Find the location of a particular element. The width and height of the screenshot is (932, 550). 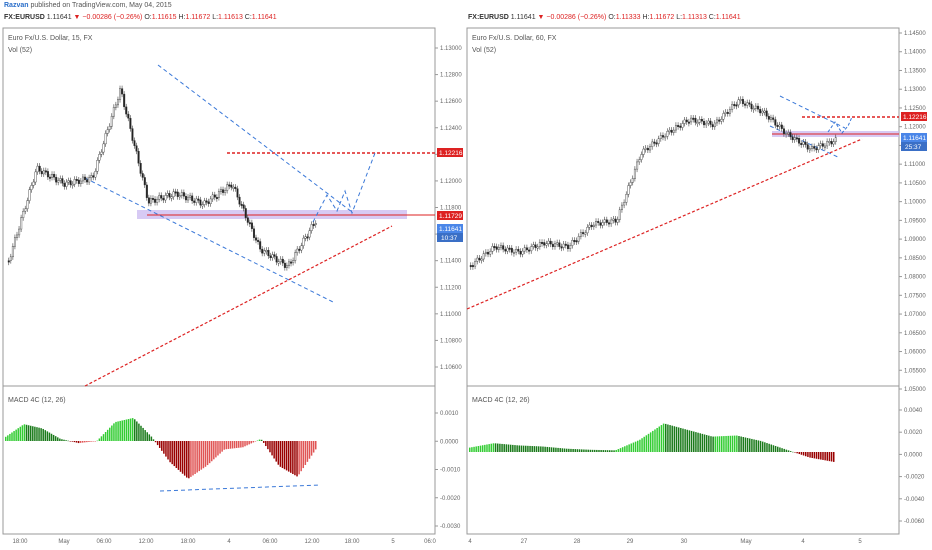

right-close: 1.11641 is located at coordinates (728, 17).